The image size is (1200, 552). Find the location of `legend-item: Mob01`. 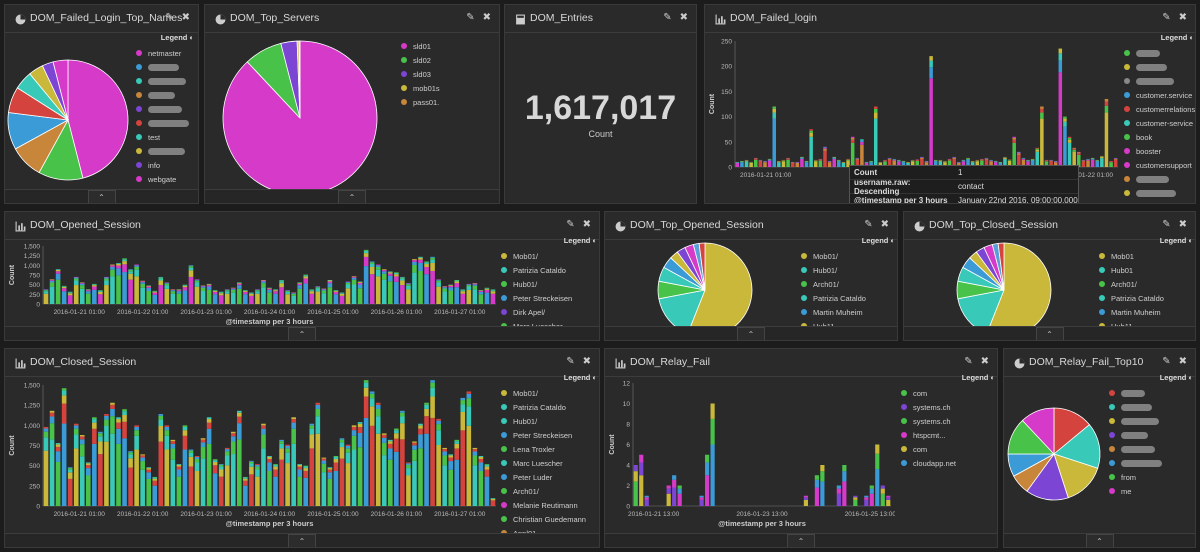

legend-item: Mob01 is located at coordinates (1146, 256).